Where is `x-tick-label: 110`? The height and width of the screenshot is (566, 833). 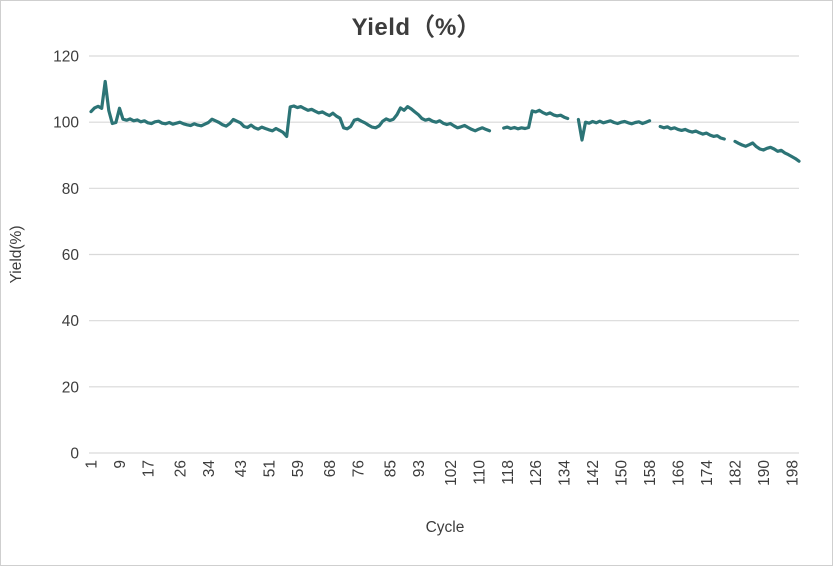
x-tick-label: 110 is located at coordinates (479, 472).